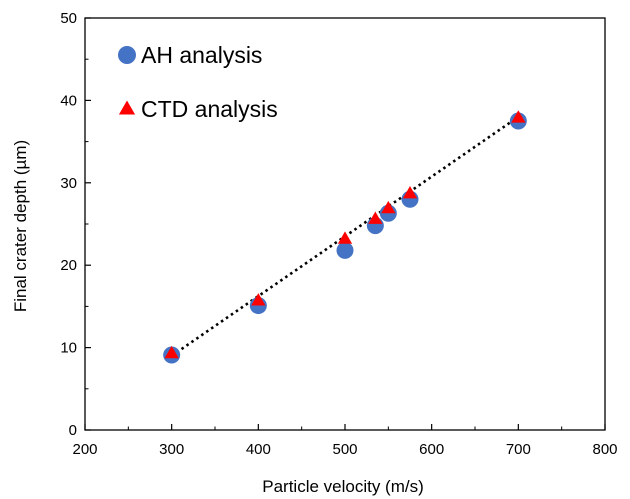  What do you see at coordinates (198, 82) in the screenshot?
I see `legend: AH analysis CTD analysis` at bounding box center [198, 82].